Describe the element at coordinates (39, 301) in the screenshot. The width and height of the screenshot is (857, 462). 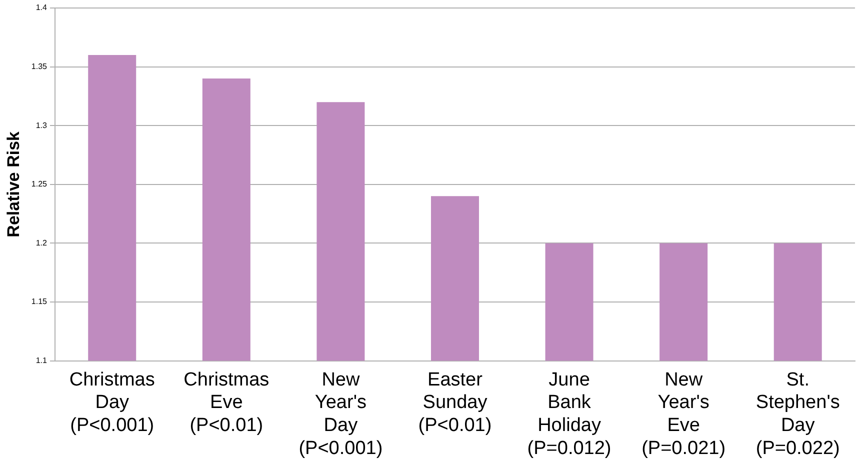
I see `y-tick-label: 1.15` at that location.